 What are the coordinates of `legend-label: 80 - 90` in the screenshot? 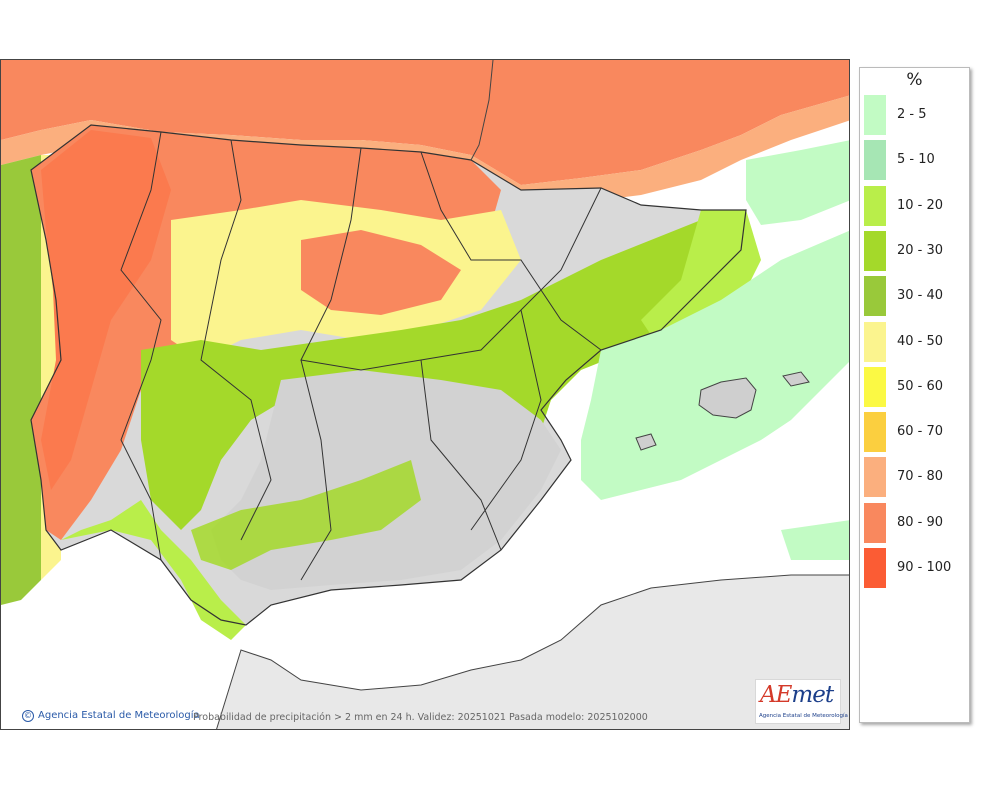 It's located at (920, 522).